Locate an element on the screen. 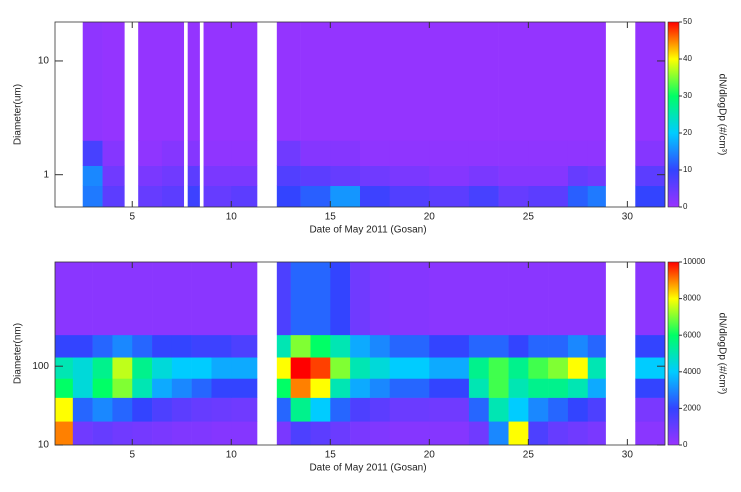 This screenshot has width=741, height=492. colorbar-tick-label: 6000 is located at coordinates (692, 334).